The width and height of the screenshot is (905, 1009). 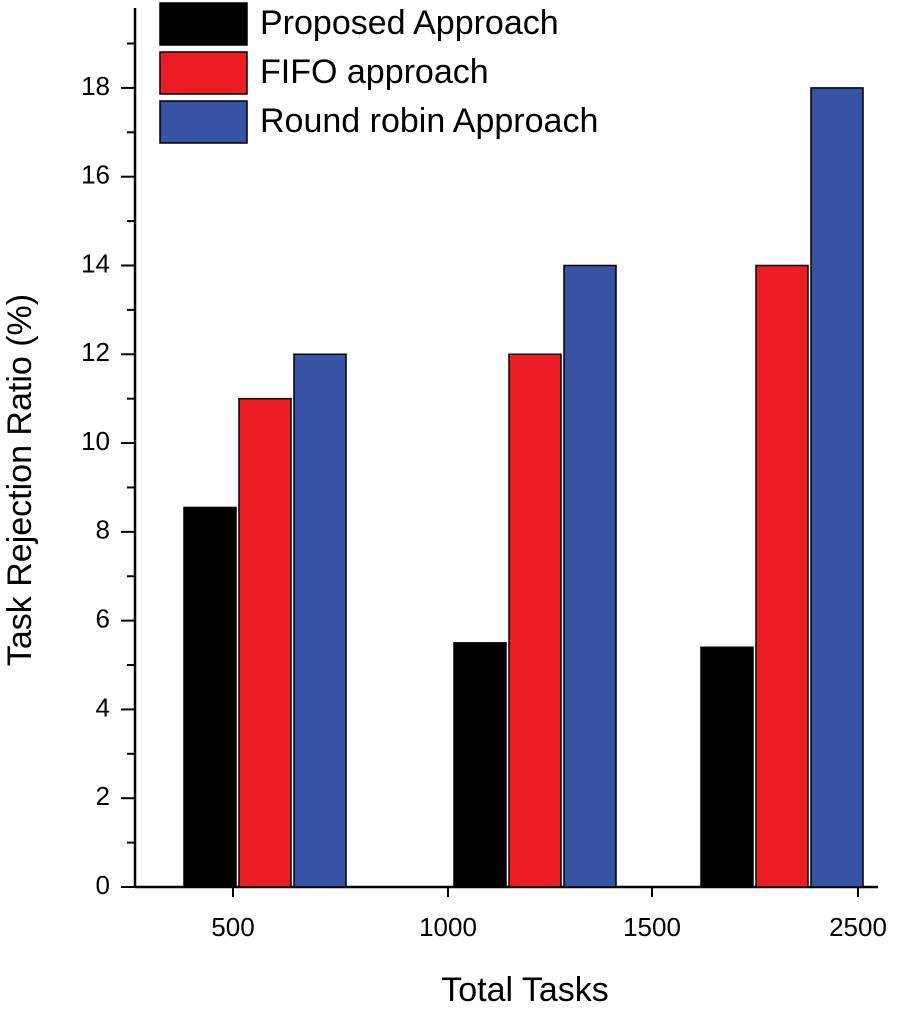 What do you see at coordinates (95, 86) in the screenshot?
I see `y-tick-label: 18` at bounding box center [95, 86].